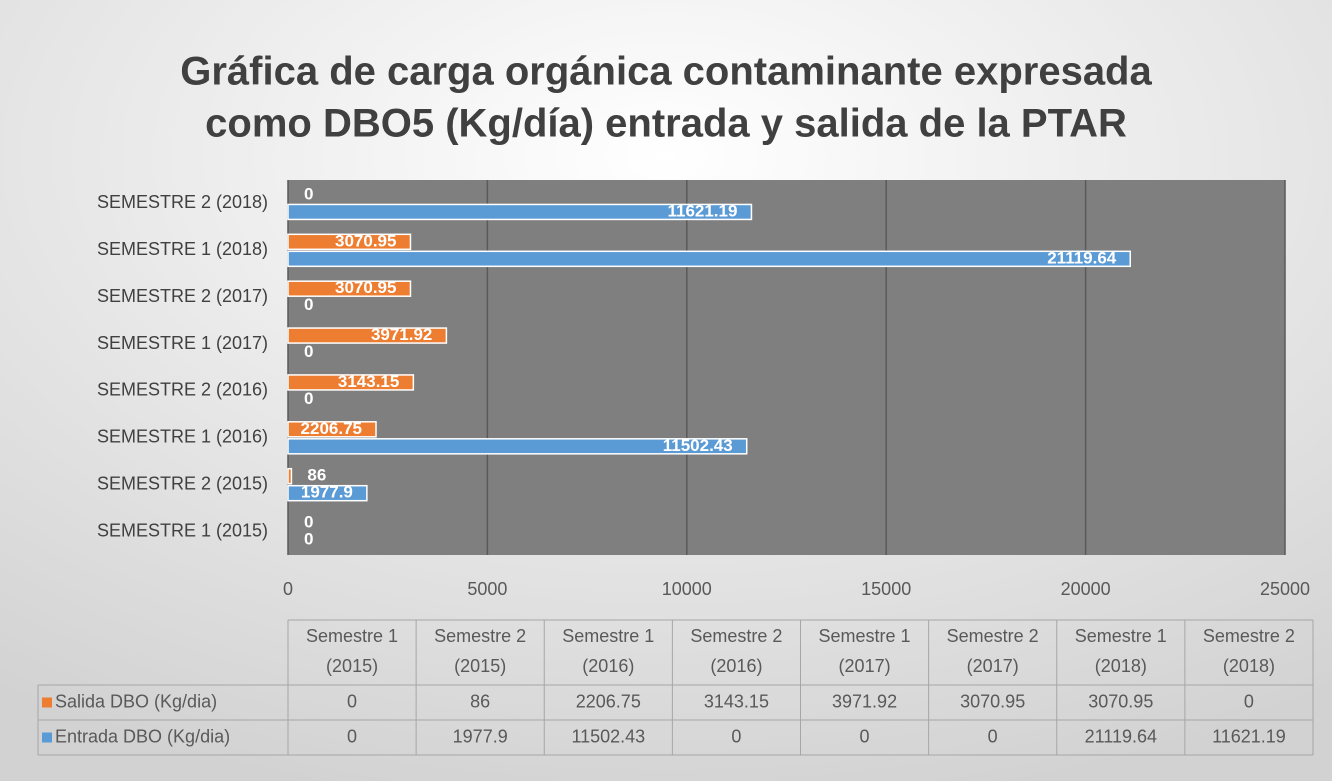 Image resolution: width=1332 pixels, height=781 pixels. Describe the element at coordinates (288, 589) in the screenshot. I see `x-tick-label: 0` at that location.